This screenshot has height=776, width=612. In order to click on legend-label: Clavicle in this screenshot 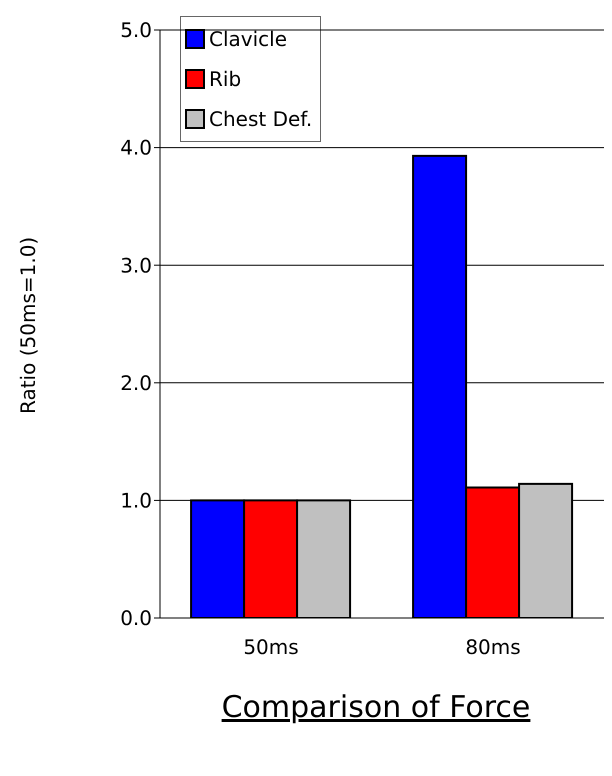, I will do `click(248, 39)`.